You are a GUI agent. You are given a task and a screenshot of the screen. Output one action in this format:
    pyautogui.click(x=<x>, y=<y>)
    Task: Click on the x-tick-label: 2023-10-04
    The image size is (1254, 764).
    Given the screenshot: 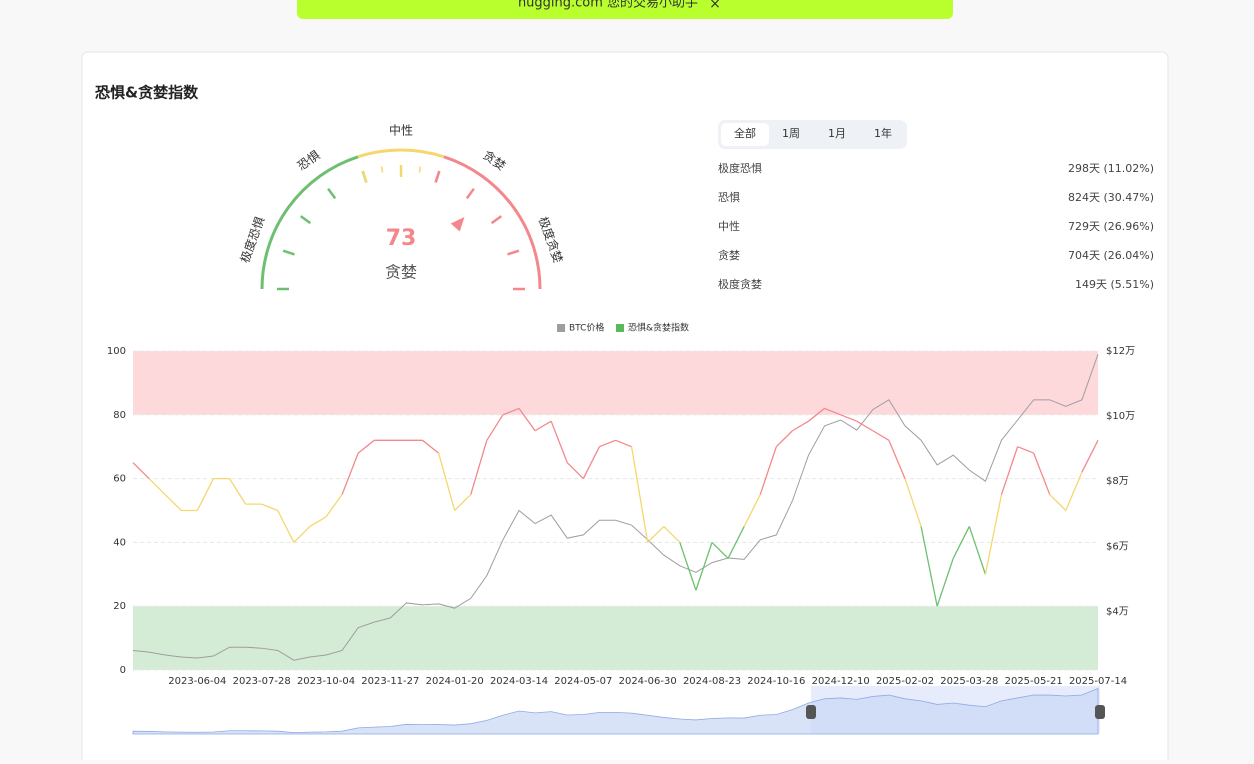 What is the action you would take?
    pyautogui.click(x=326, y=681)
    